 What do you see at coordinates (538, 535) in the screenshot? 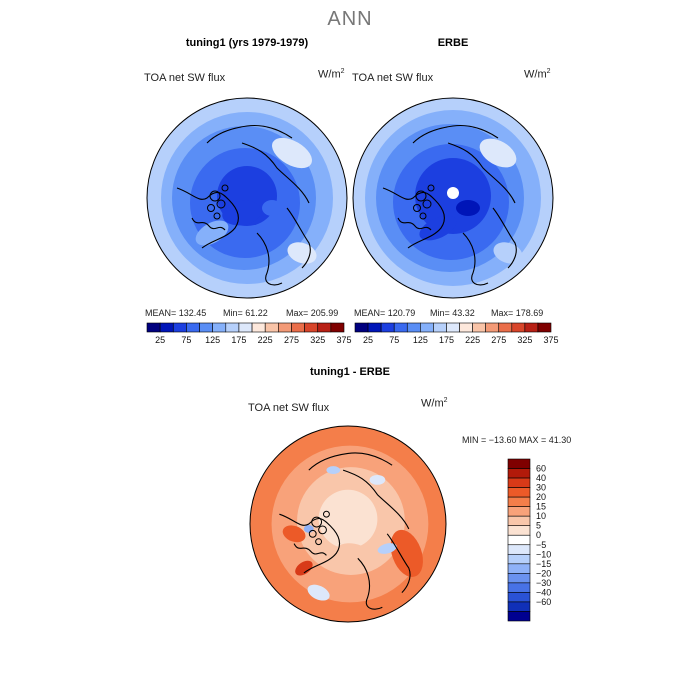
I see `colorbar-tick-label: 0` at bounding box center [538, 535].